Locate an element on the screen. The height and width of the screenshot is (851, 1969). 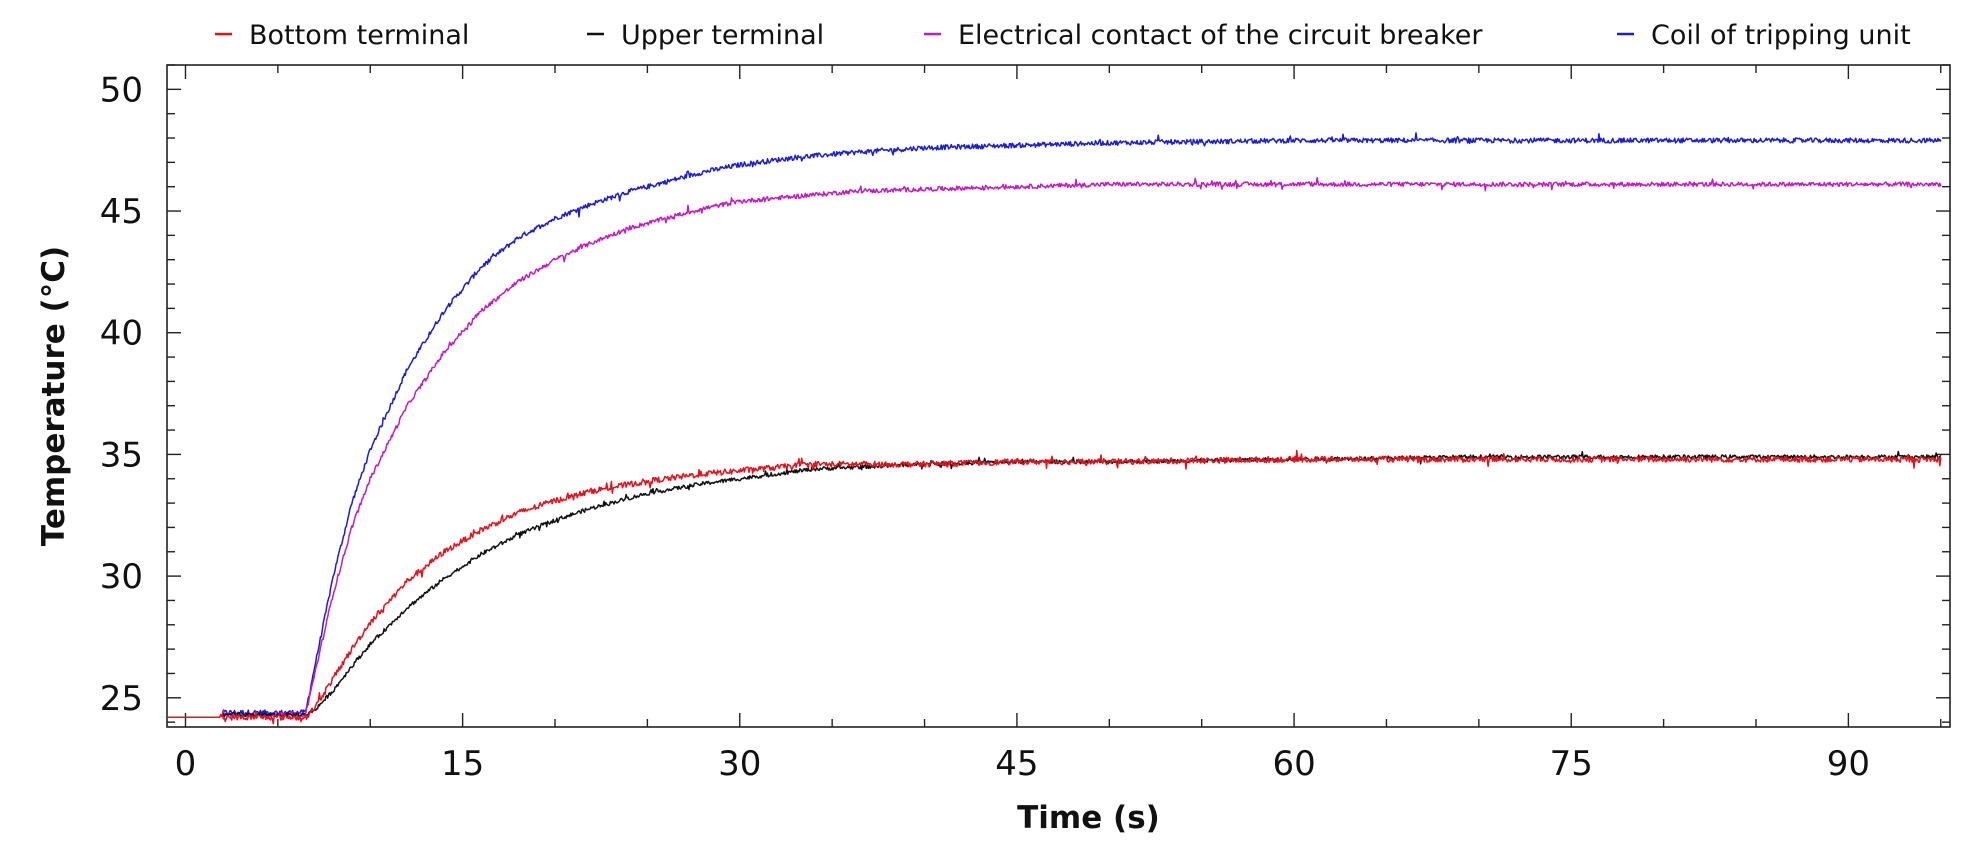
x-tick-label: 75 is located at coordinates (1571, 764).